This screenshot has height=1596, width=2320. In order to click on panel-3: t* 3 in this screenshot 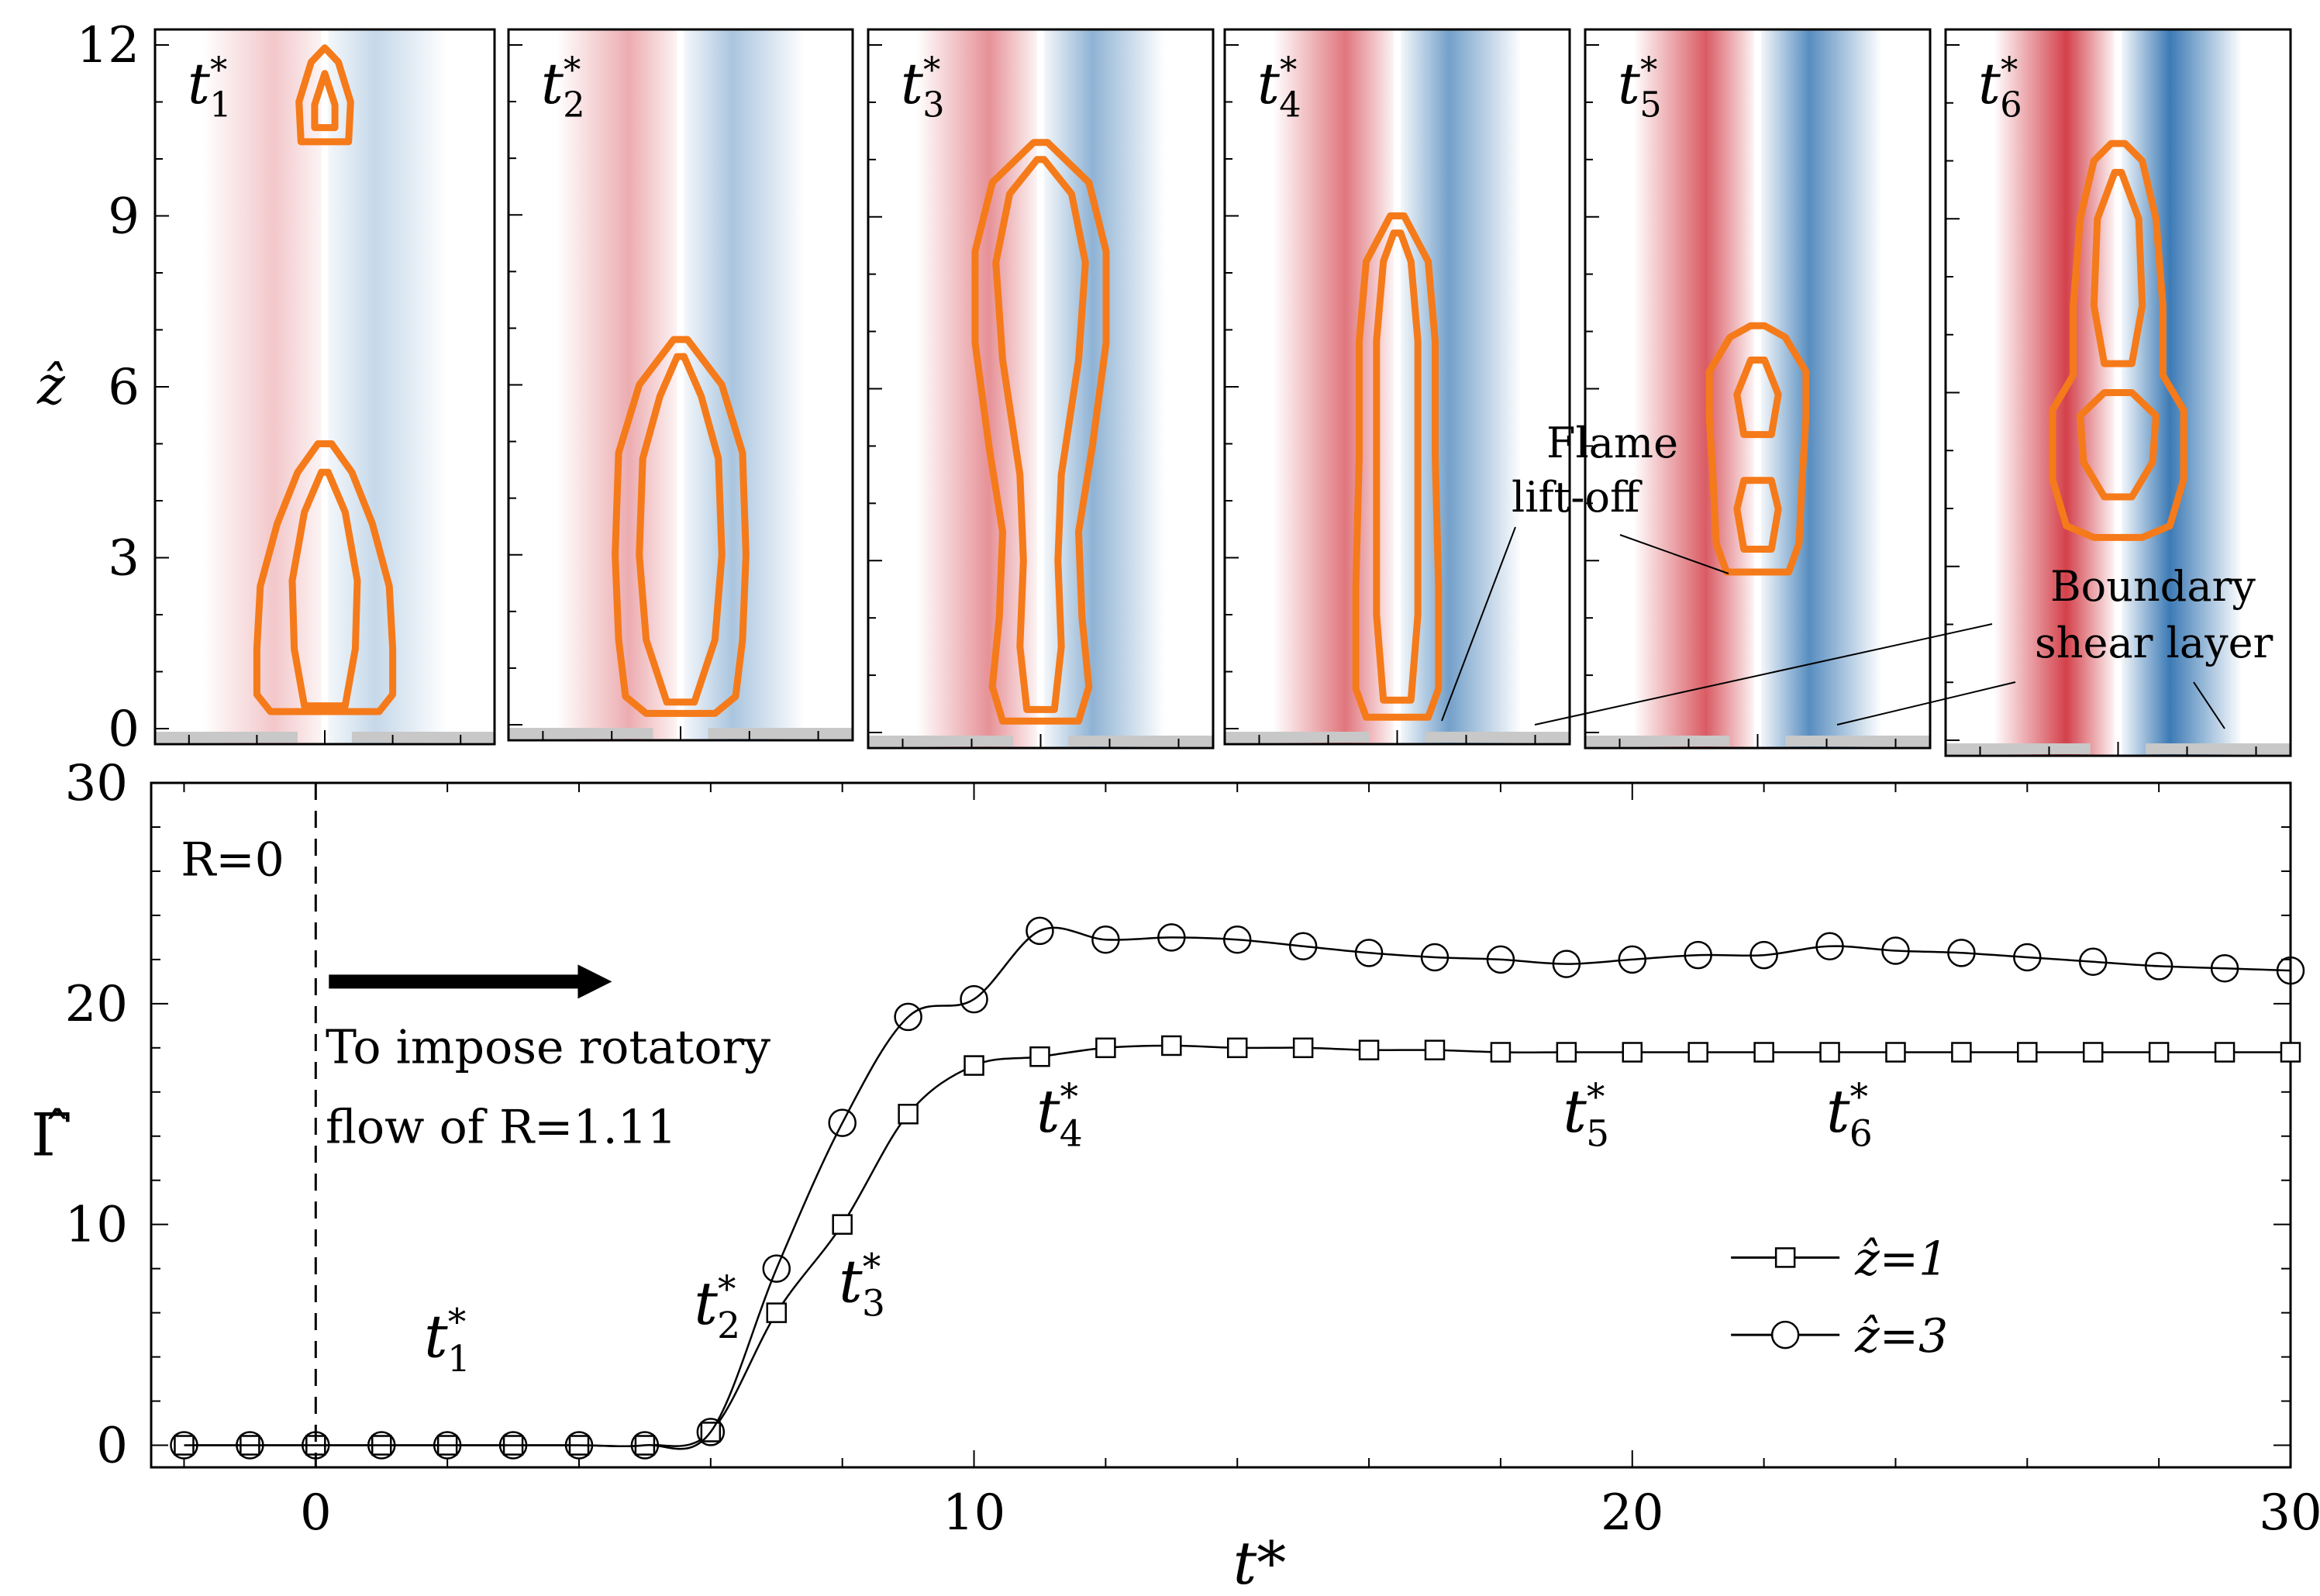, I will do `click(1041, 389)`.